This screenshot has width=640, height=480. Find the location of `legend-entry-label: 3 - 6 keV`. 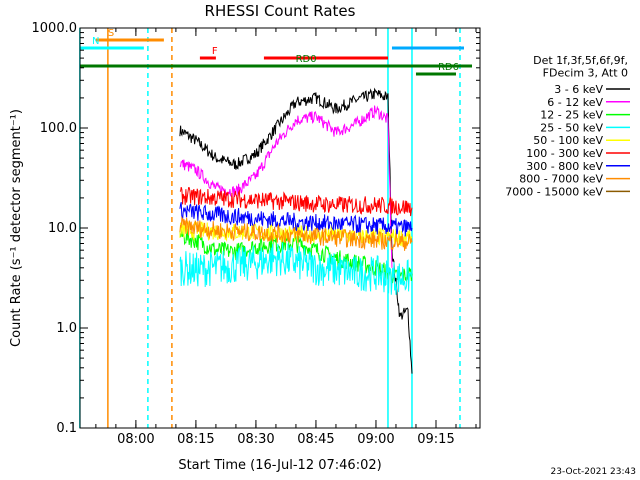

legend-entry-label: 3 - 6 keV is located at coordinates (578, 89).